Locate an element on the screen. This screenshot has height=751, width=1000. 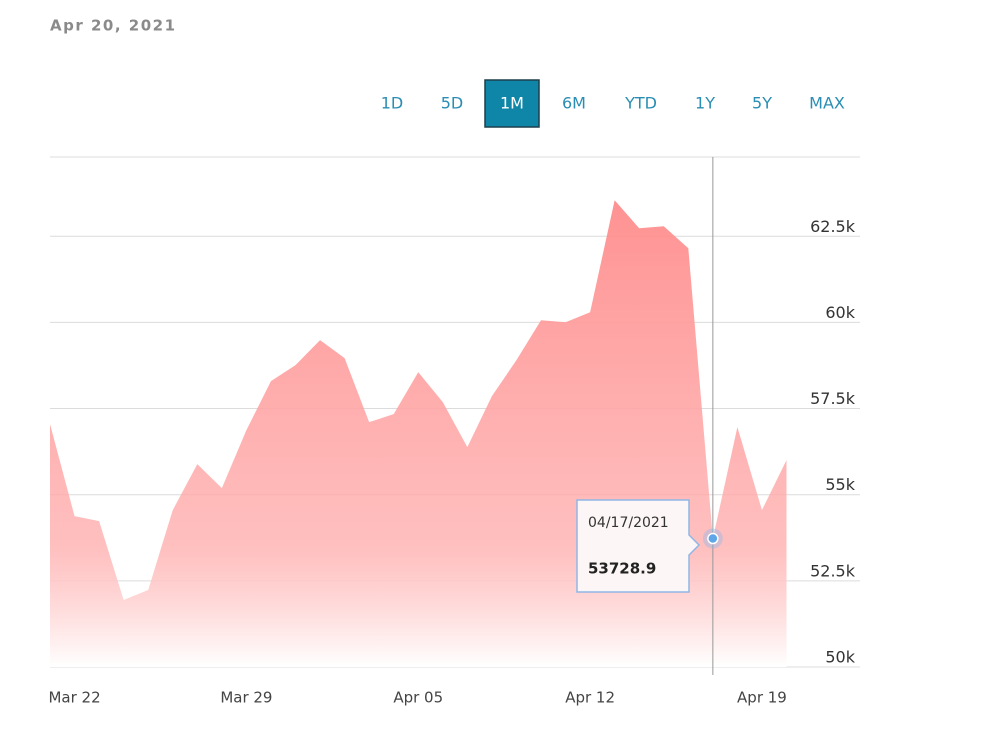
tooltip-box is located at coordinates (638, 546).